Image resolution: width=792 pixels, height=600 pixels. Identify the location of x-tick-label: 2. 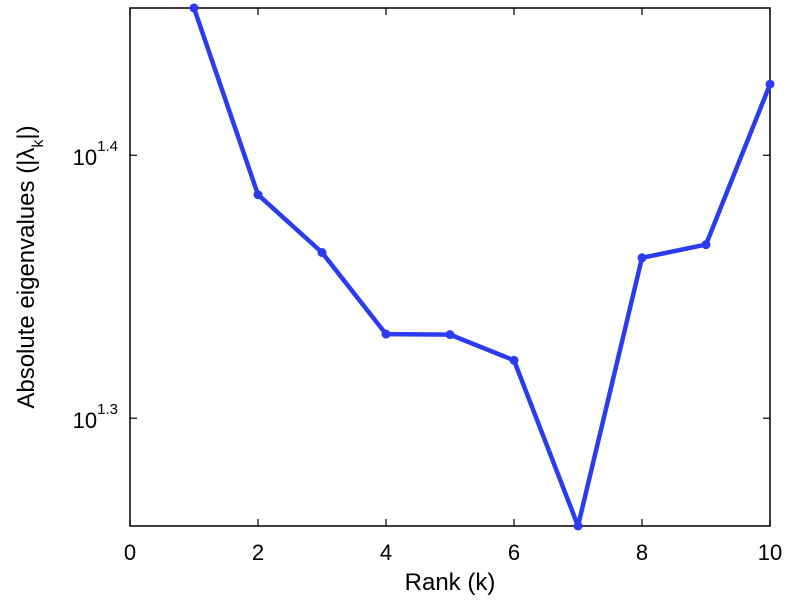
(258, 552).